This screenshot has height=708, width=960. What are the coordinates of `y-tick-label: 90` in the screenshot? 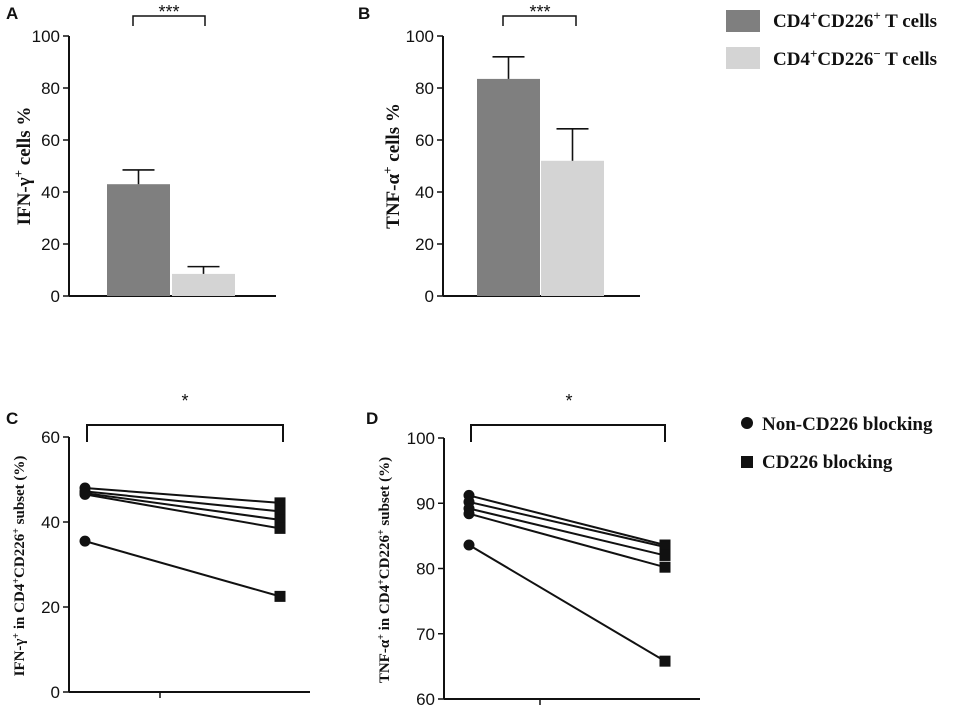 It's located at (425, 503).